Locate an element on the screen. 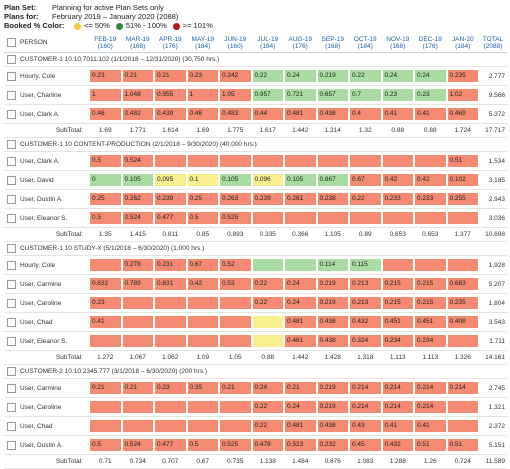 The height and width of the screenshot is (469, 510). allocation-value: 0.469 is located at coordinates (462, 114).